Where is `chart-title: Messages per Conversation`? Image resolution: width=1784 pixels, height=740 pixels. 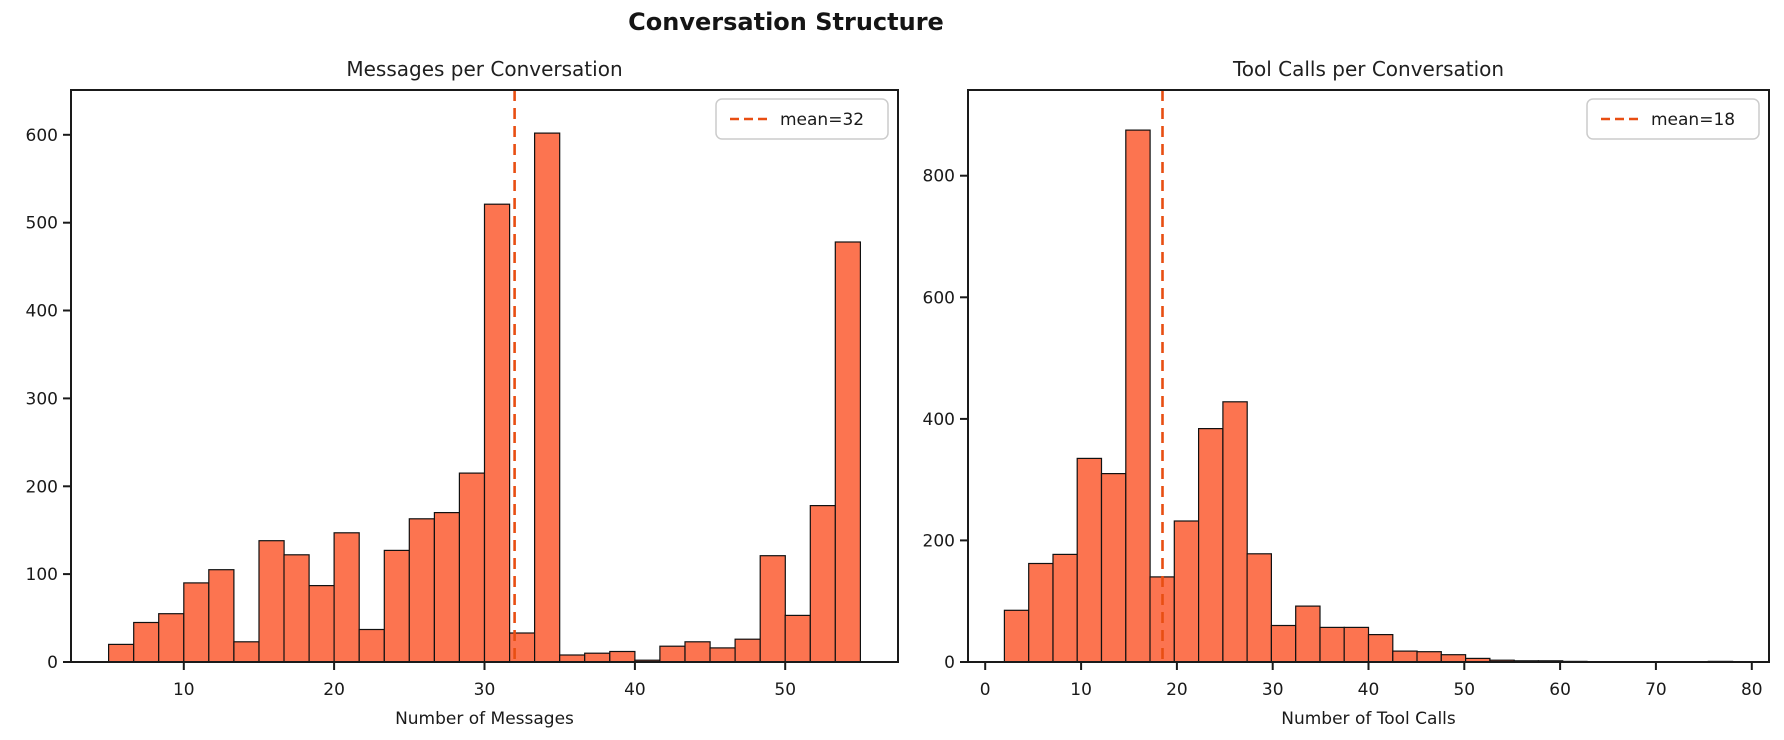
chart-title: Messages per Conversation is located at coordinates (484, 69).